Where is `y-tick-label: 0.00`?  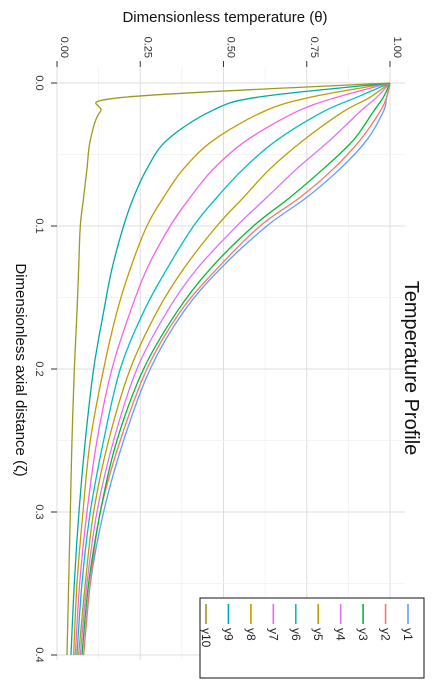
y-tick-label: 0.00 is located at coordinates (64, 47).